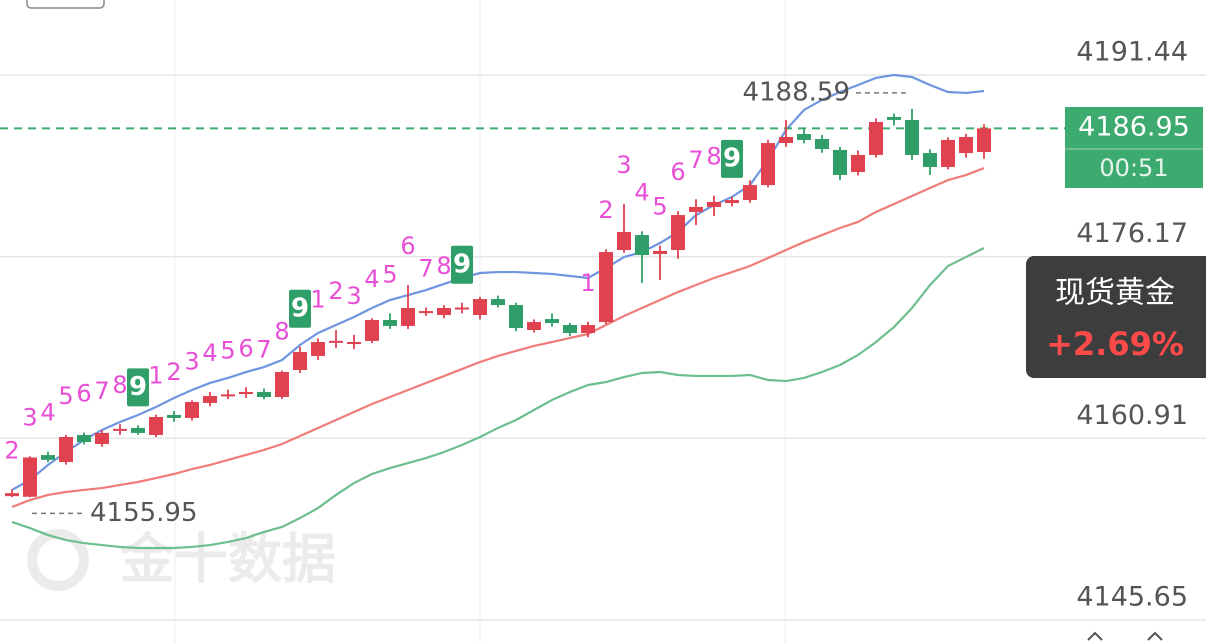 The width and height of the screenshot is (1206, 643). Describe the element at coordinates (1115, 293) in the screenshot. I see `instrument-name: 现货黄金` at that location.